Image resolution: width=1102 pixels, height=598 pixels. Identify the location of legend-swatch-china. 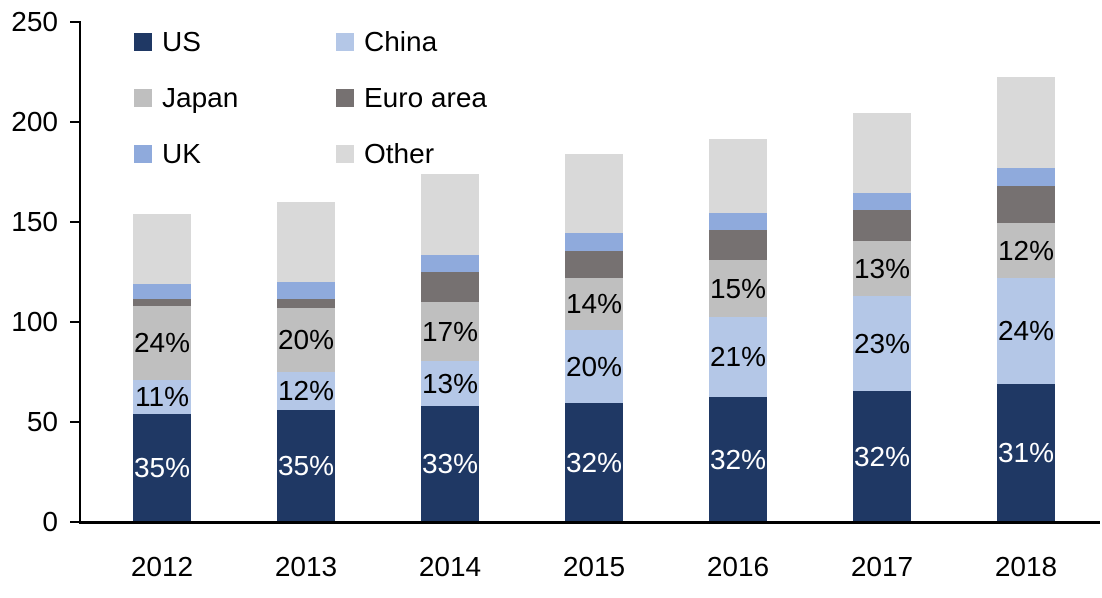
(345, 42).